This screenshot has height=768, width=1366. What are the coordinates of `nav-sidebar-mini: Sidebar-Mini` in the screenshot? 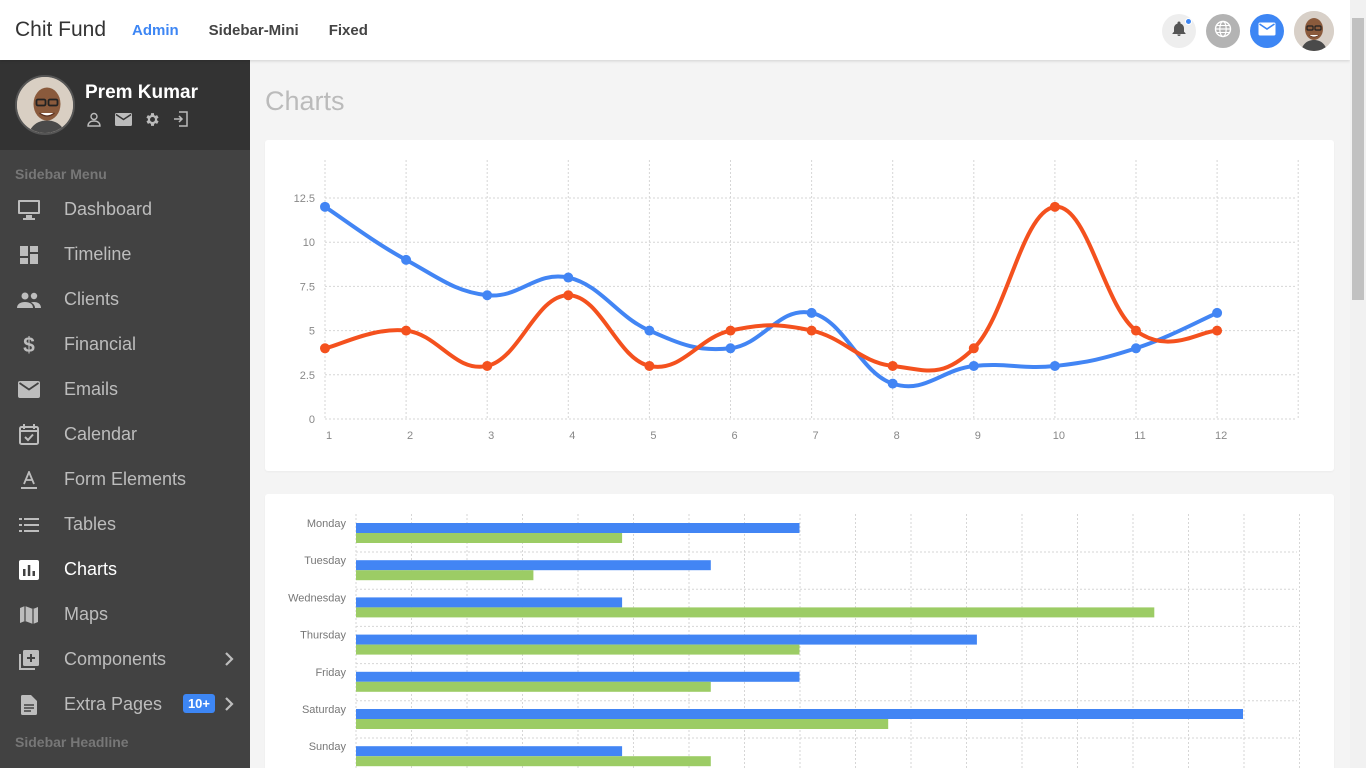 It's located at (253, 30).